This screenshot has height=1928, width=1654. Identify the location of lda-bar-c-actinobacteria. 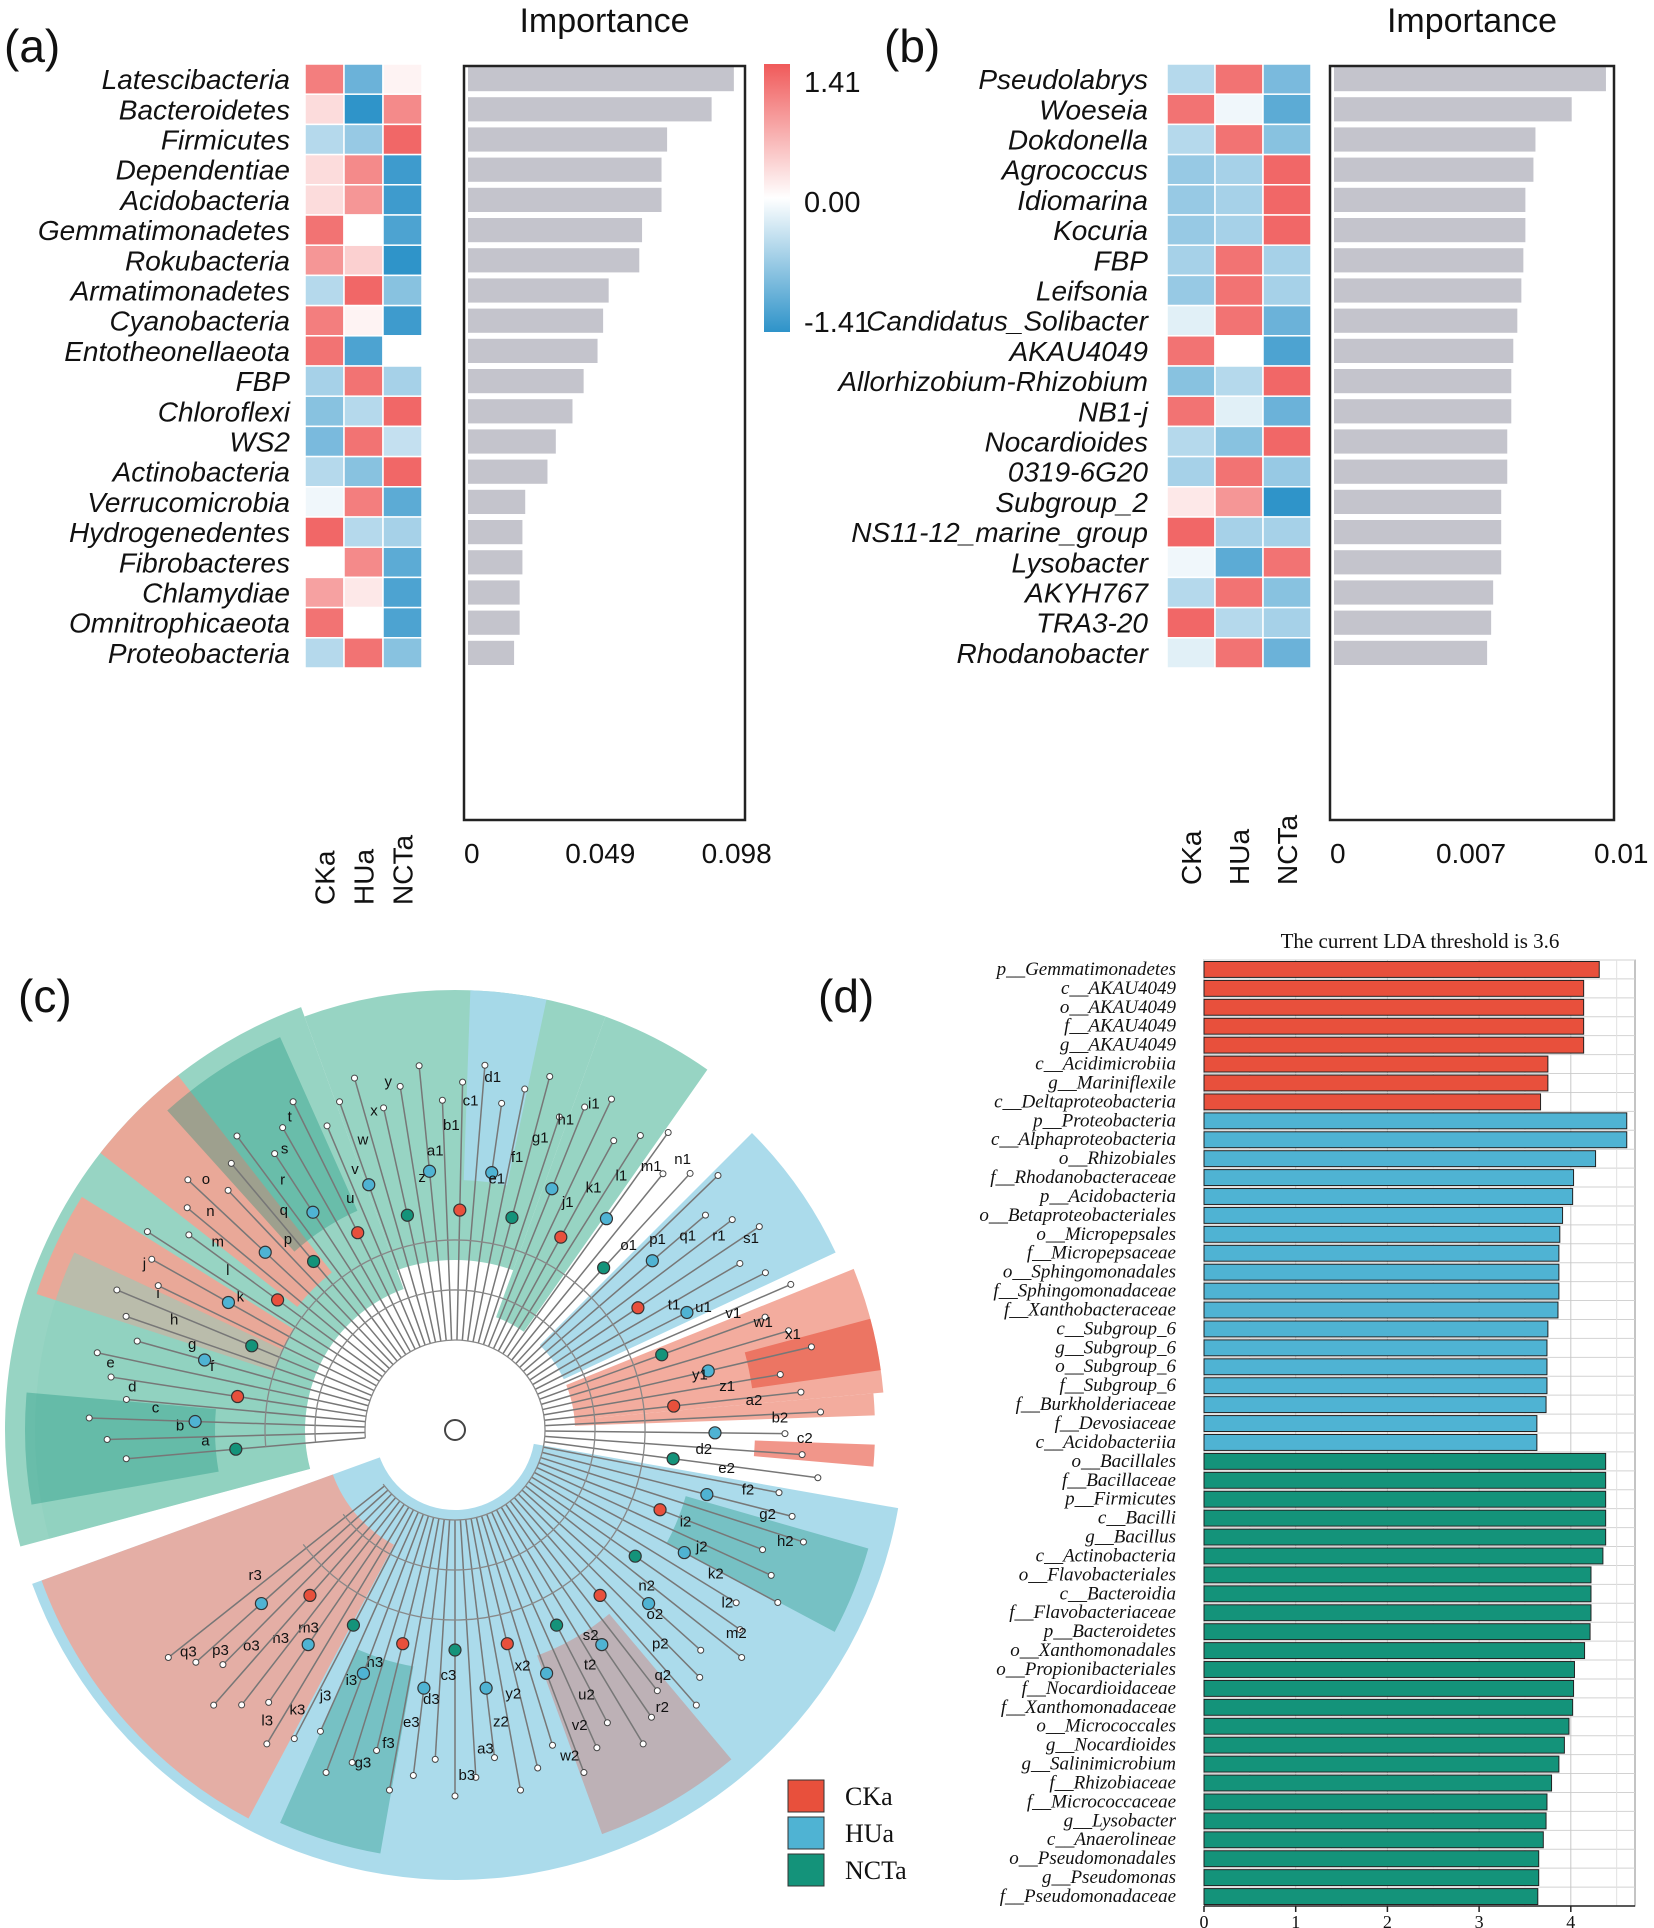
(1403, 1556).